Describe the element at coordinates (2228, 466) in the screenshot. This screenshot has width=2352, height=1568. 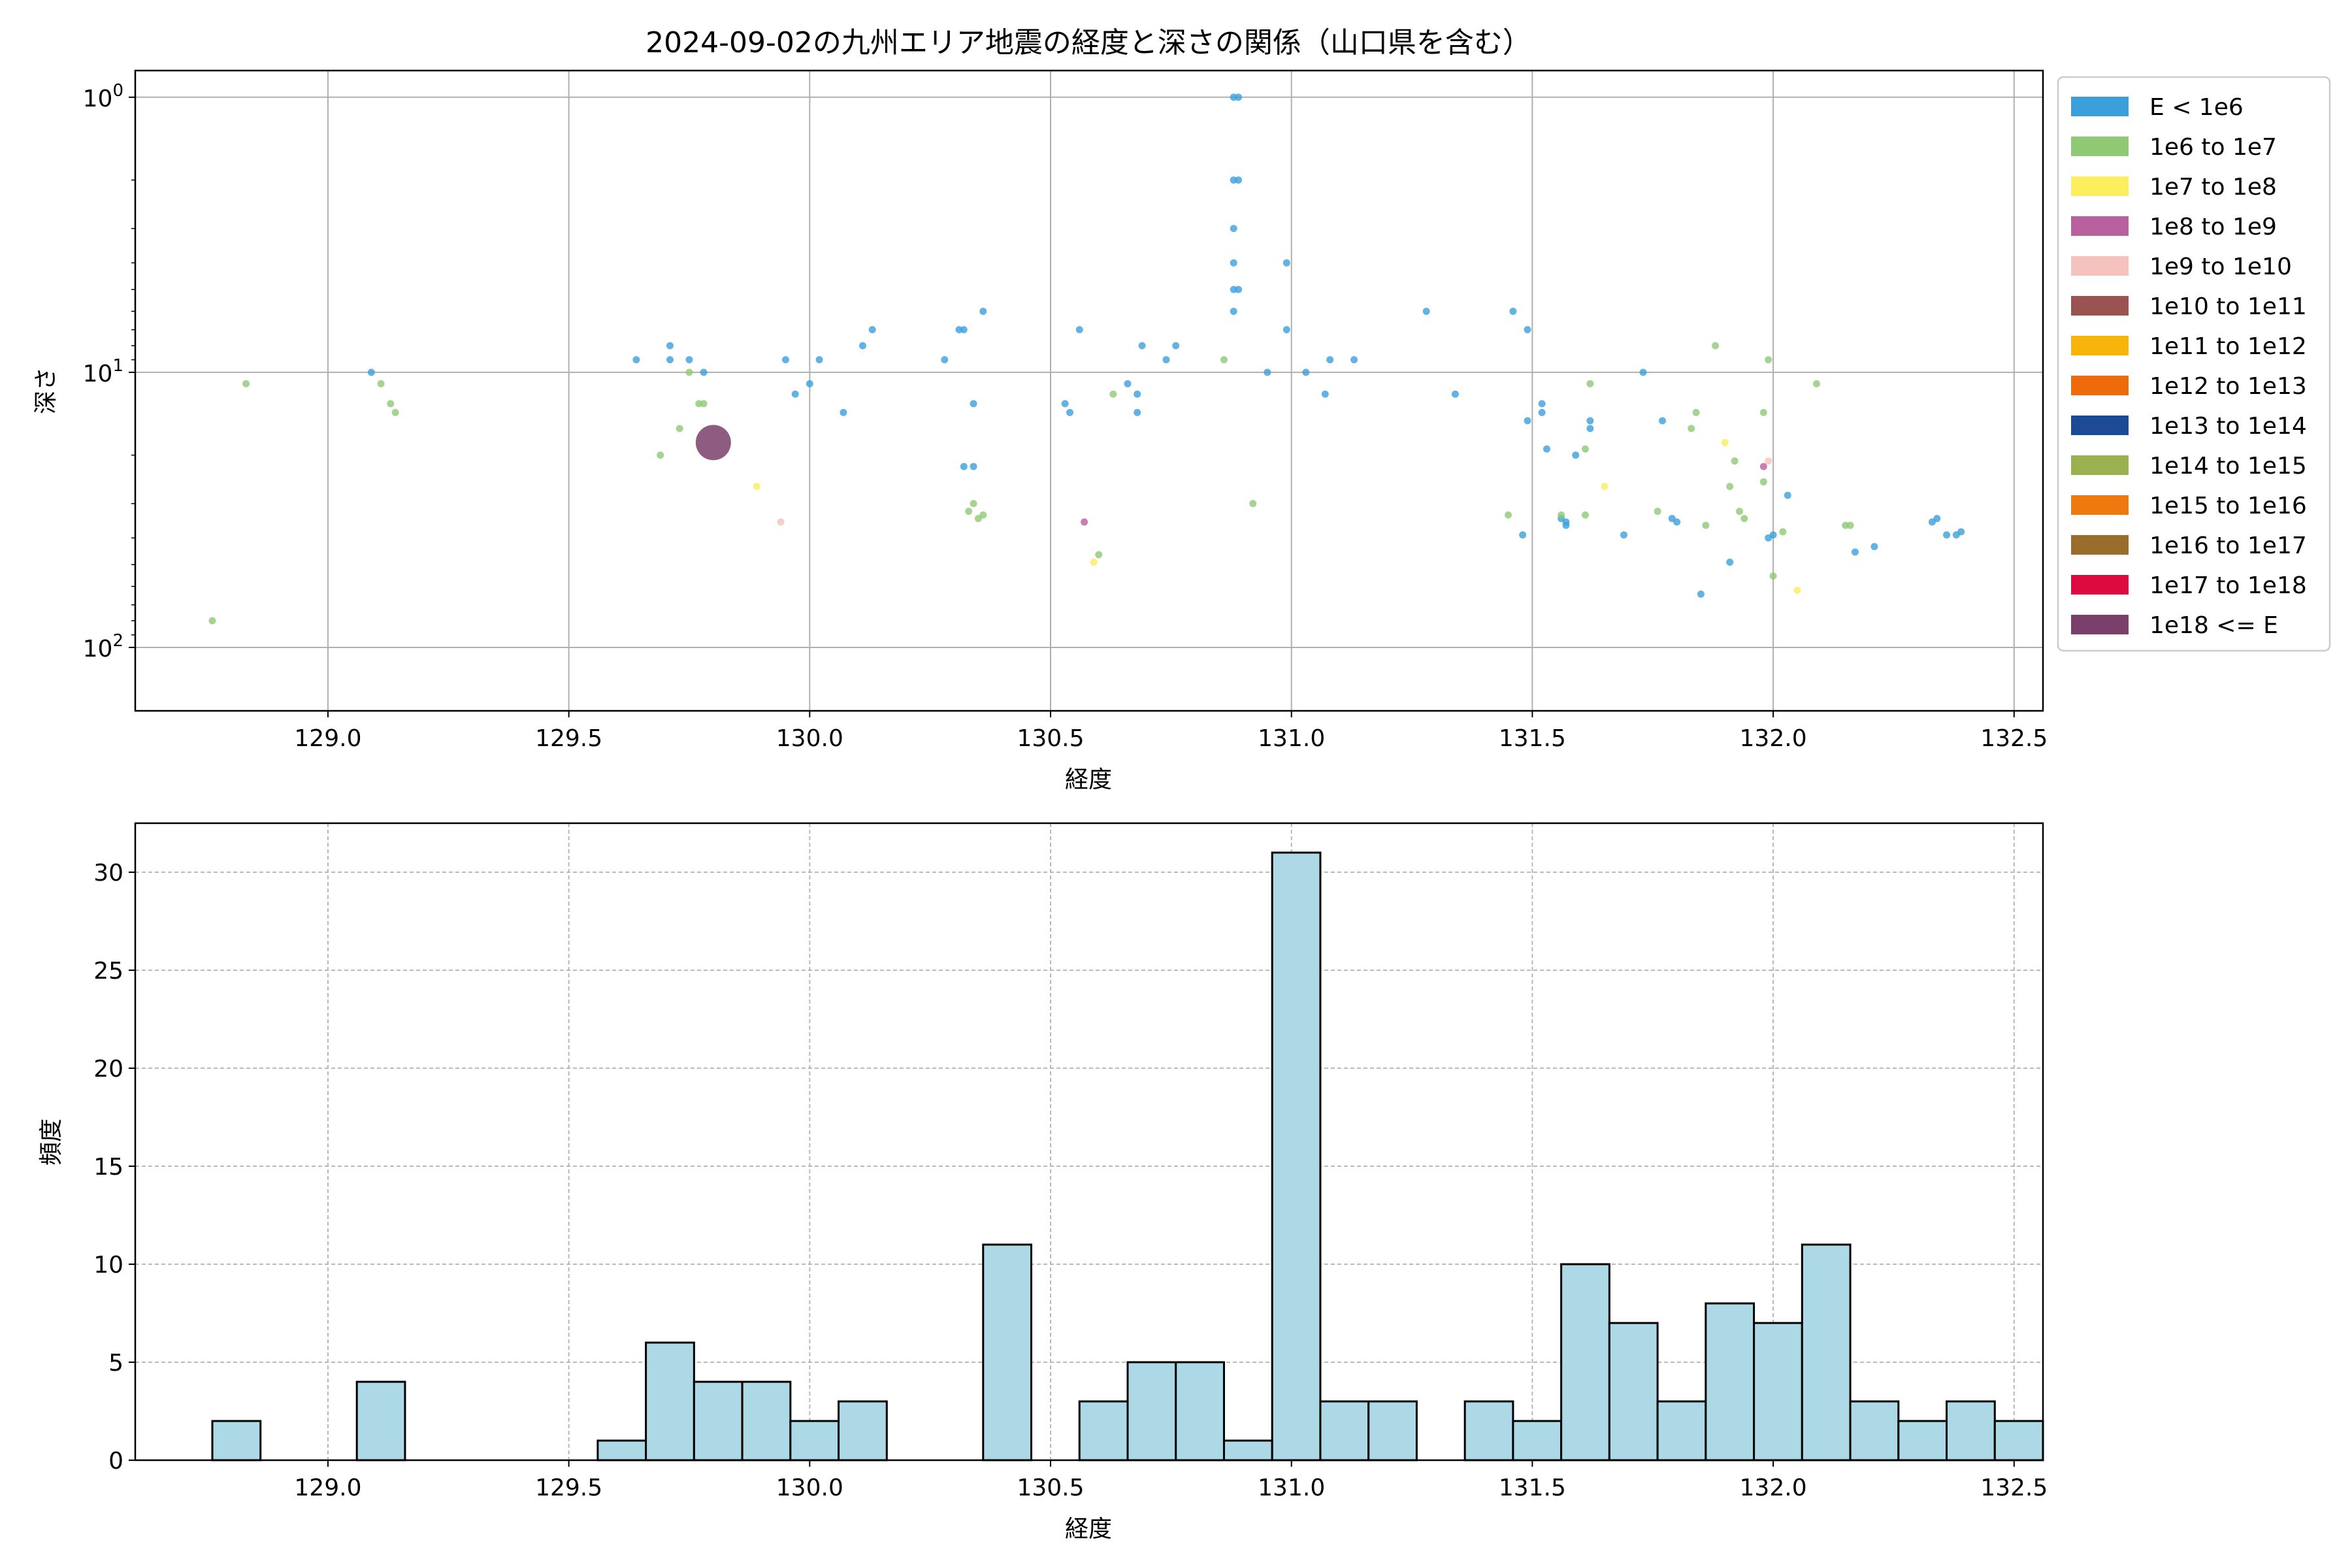
I see `legend-label: 1e14 to 1e15` at that location.